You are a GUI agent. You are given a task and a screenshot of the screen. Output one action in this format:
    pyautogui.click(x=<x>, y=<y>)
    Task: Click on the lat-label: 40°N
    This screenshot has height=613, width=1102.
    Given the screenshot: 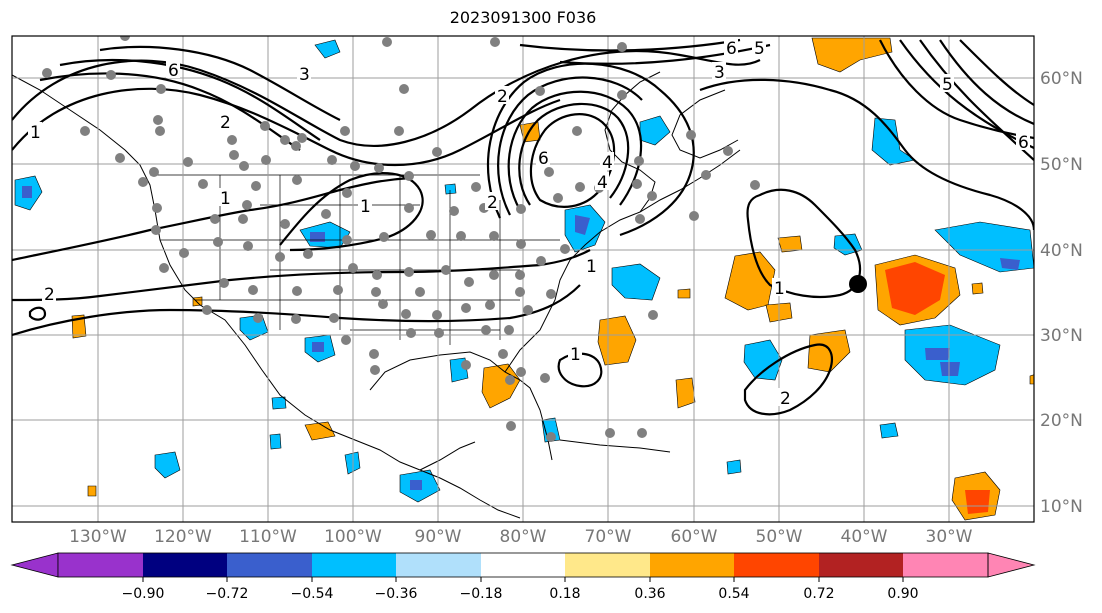 What is the action you would take?
    pyautogui.click(x=1061, y=251)
    